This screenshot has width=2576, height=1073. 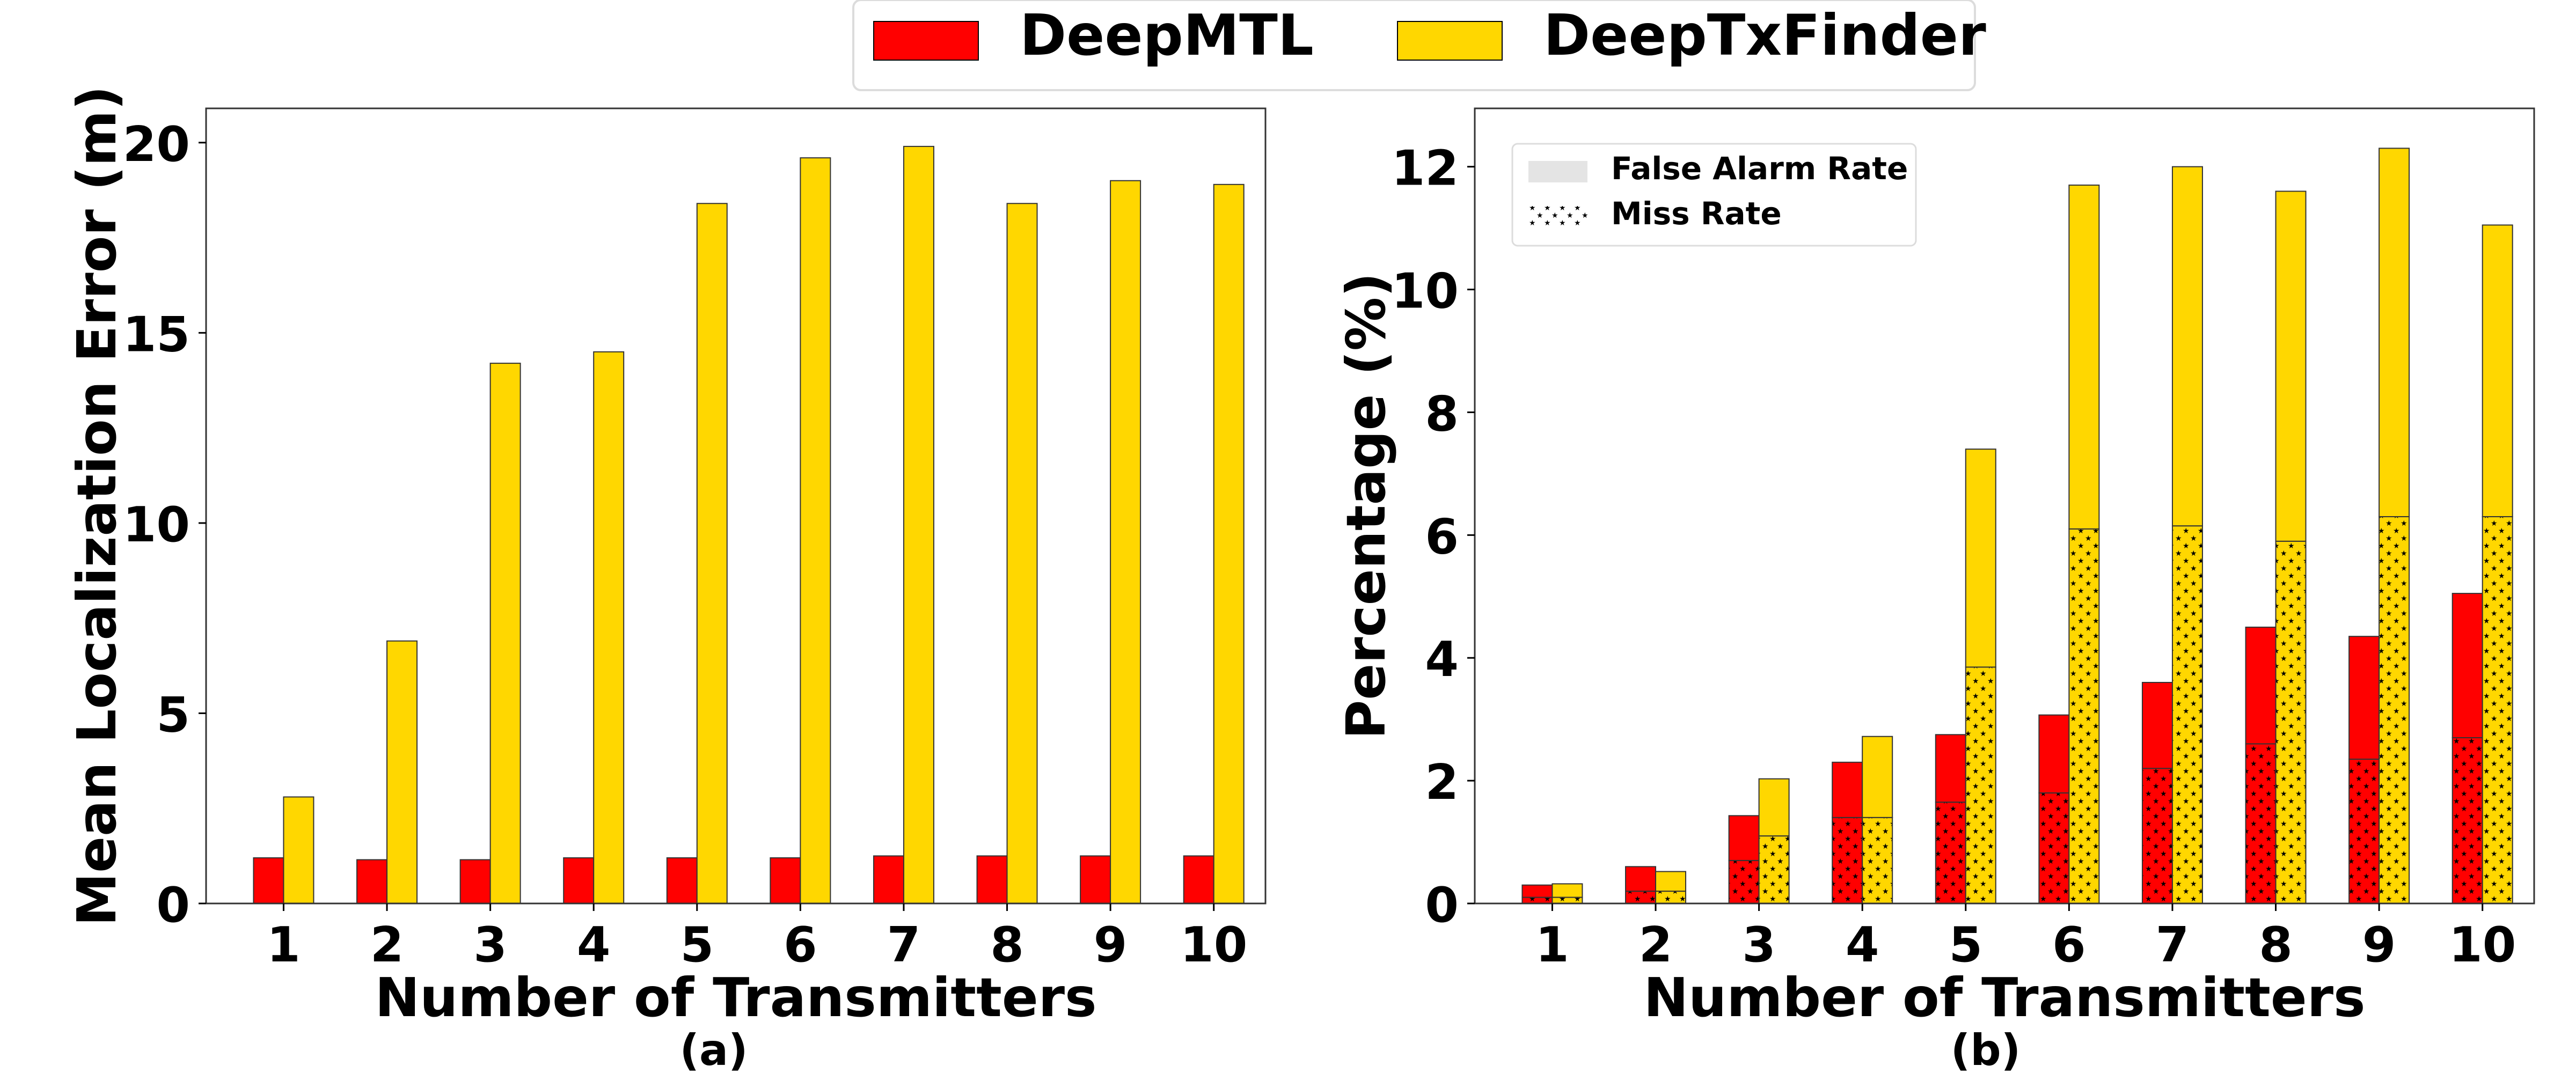 What do you see at coordinates (156, 525) in the screenshot?
I see `chart-a-y-tick-label: 10` at bounding box center [156, 525].